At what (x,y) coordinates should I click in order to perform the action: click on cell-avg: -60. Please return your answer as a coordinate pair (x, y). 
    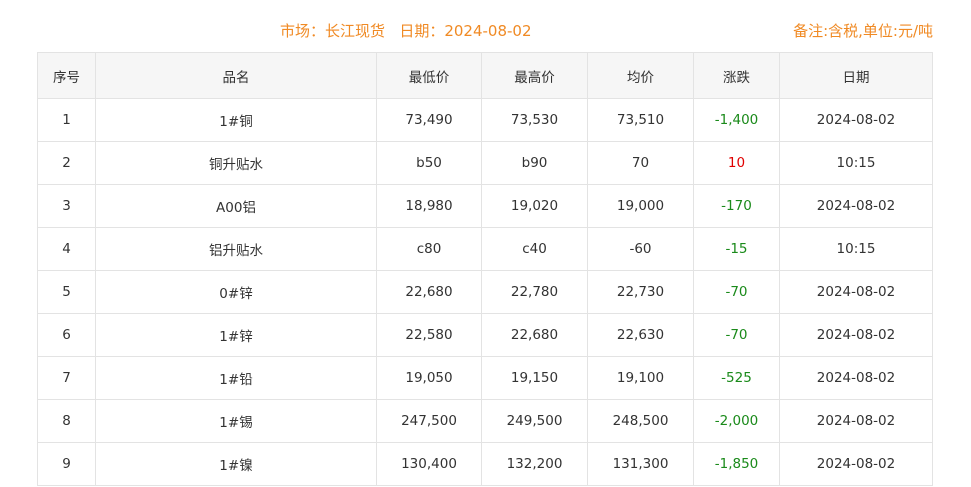
    Looking at the image, I should click on (640, 249).